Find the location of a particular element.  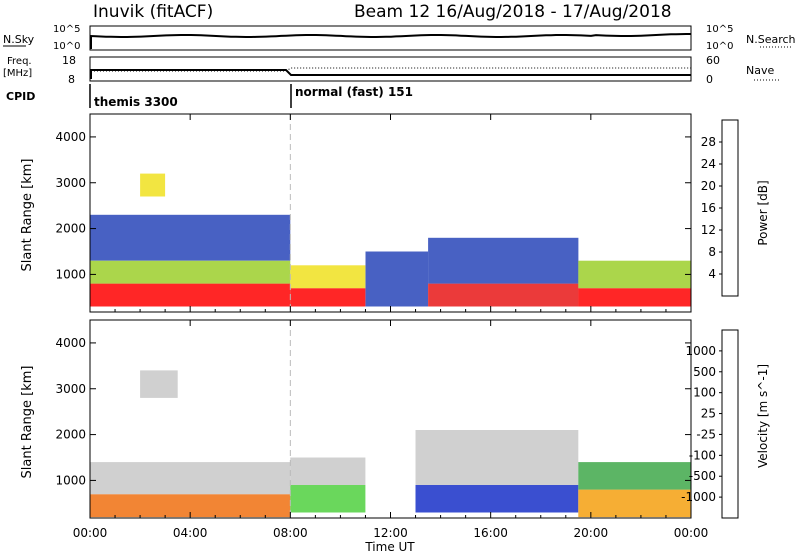

velocity-ylabel: Slant Range [km] is located at coordinates (27, 422).